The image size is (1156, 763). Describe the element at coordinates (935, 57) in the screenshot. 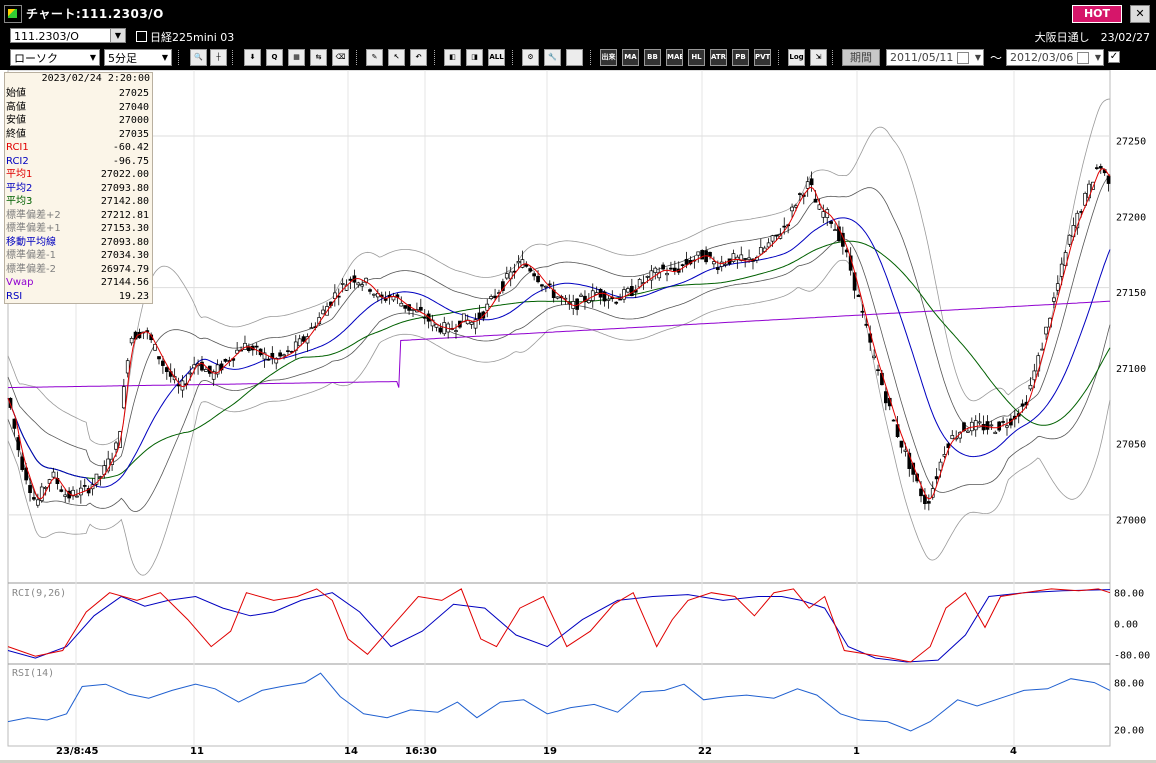

I see `date-from-input: 2011/05/11 ▼` at that location.